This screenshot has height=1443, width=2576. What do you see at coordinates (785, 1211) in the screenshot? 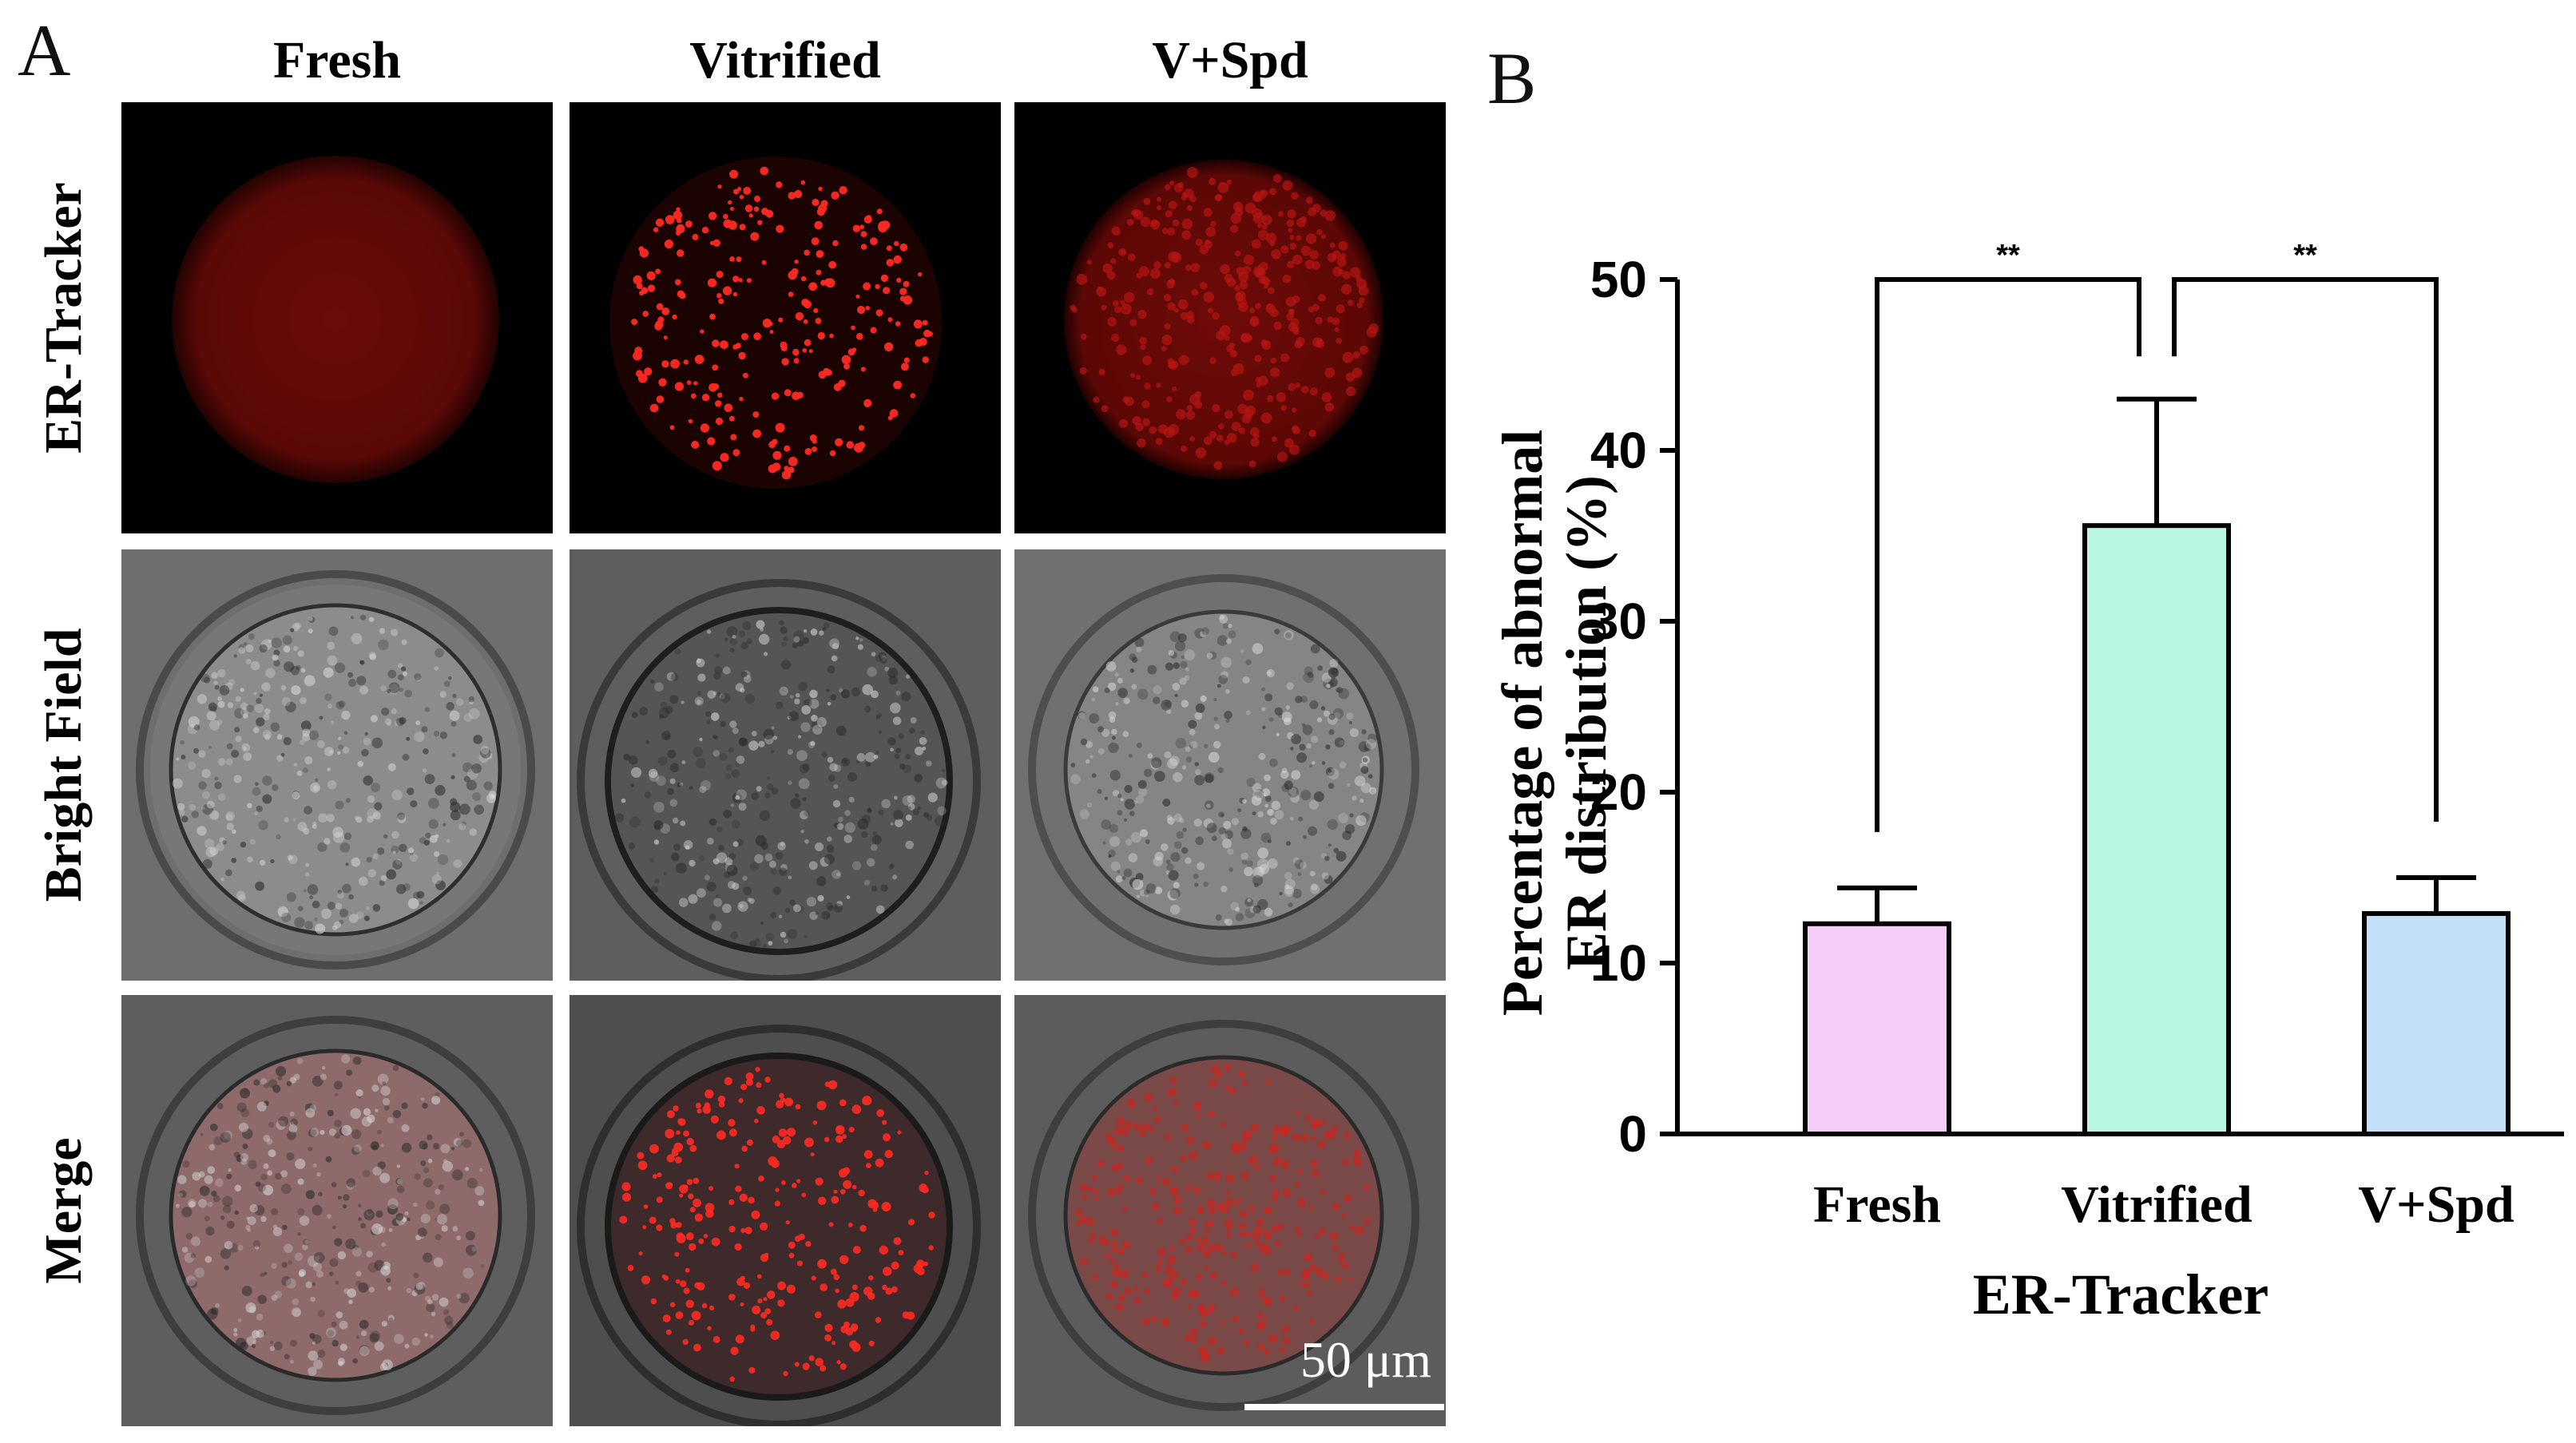
I see `merge-vitrified-svg` at bounding box center [785, 1211].